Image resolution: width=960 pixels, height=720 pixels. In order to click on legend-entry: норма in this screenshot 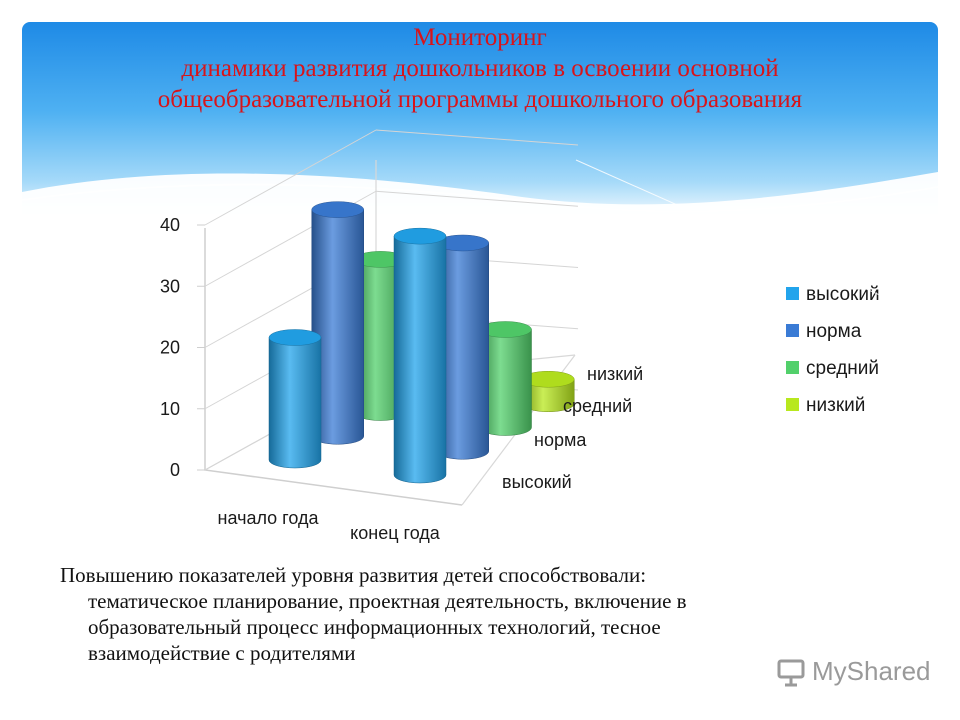, I will do `click(824, 331)`.